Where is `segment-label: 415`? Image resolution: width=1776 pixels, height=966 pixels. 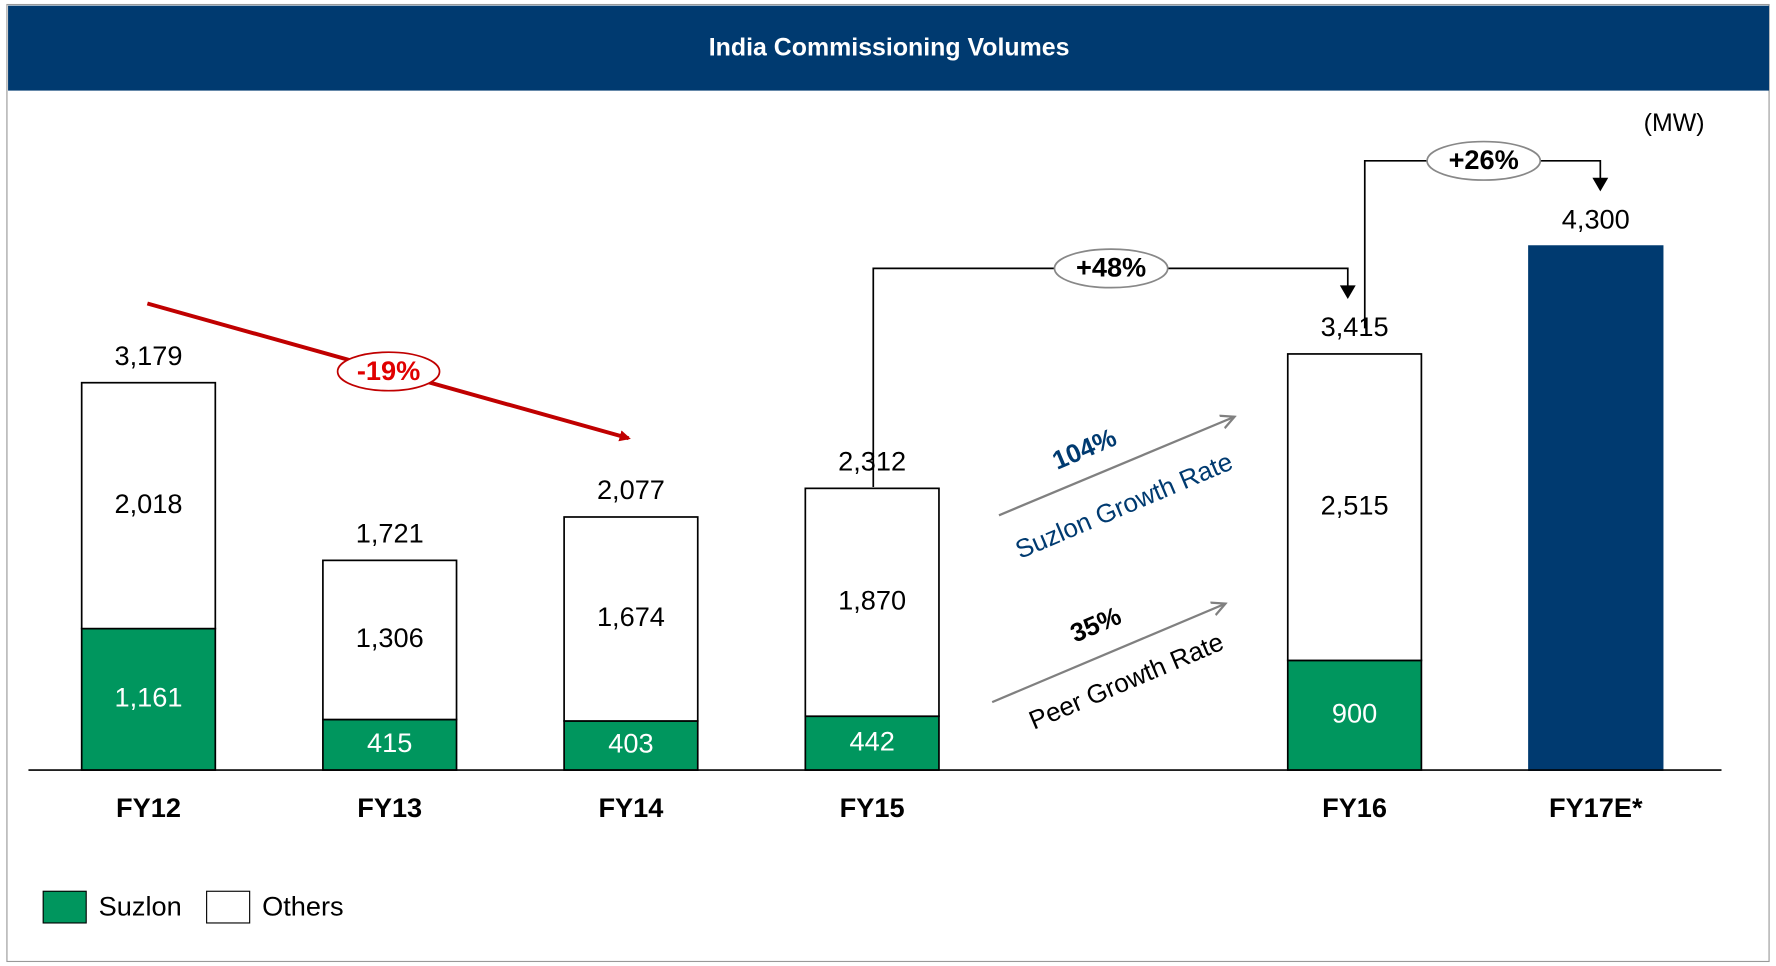
segment-label: 415 is located at coordinates (389, 742).